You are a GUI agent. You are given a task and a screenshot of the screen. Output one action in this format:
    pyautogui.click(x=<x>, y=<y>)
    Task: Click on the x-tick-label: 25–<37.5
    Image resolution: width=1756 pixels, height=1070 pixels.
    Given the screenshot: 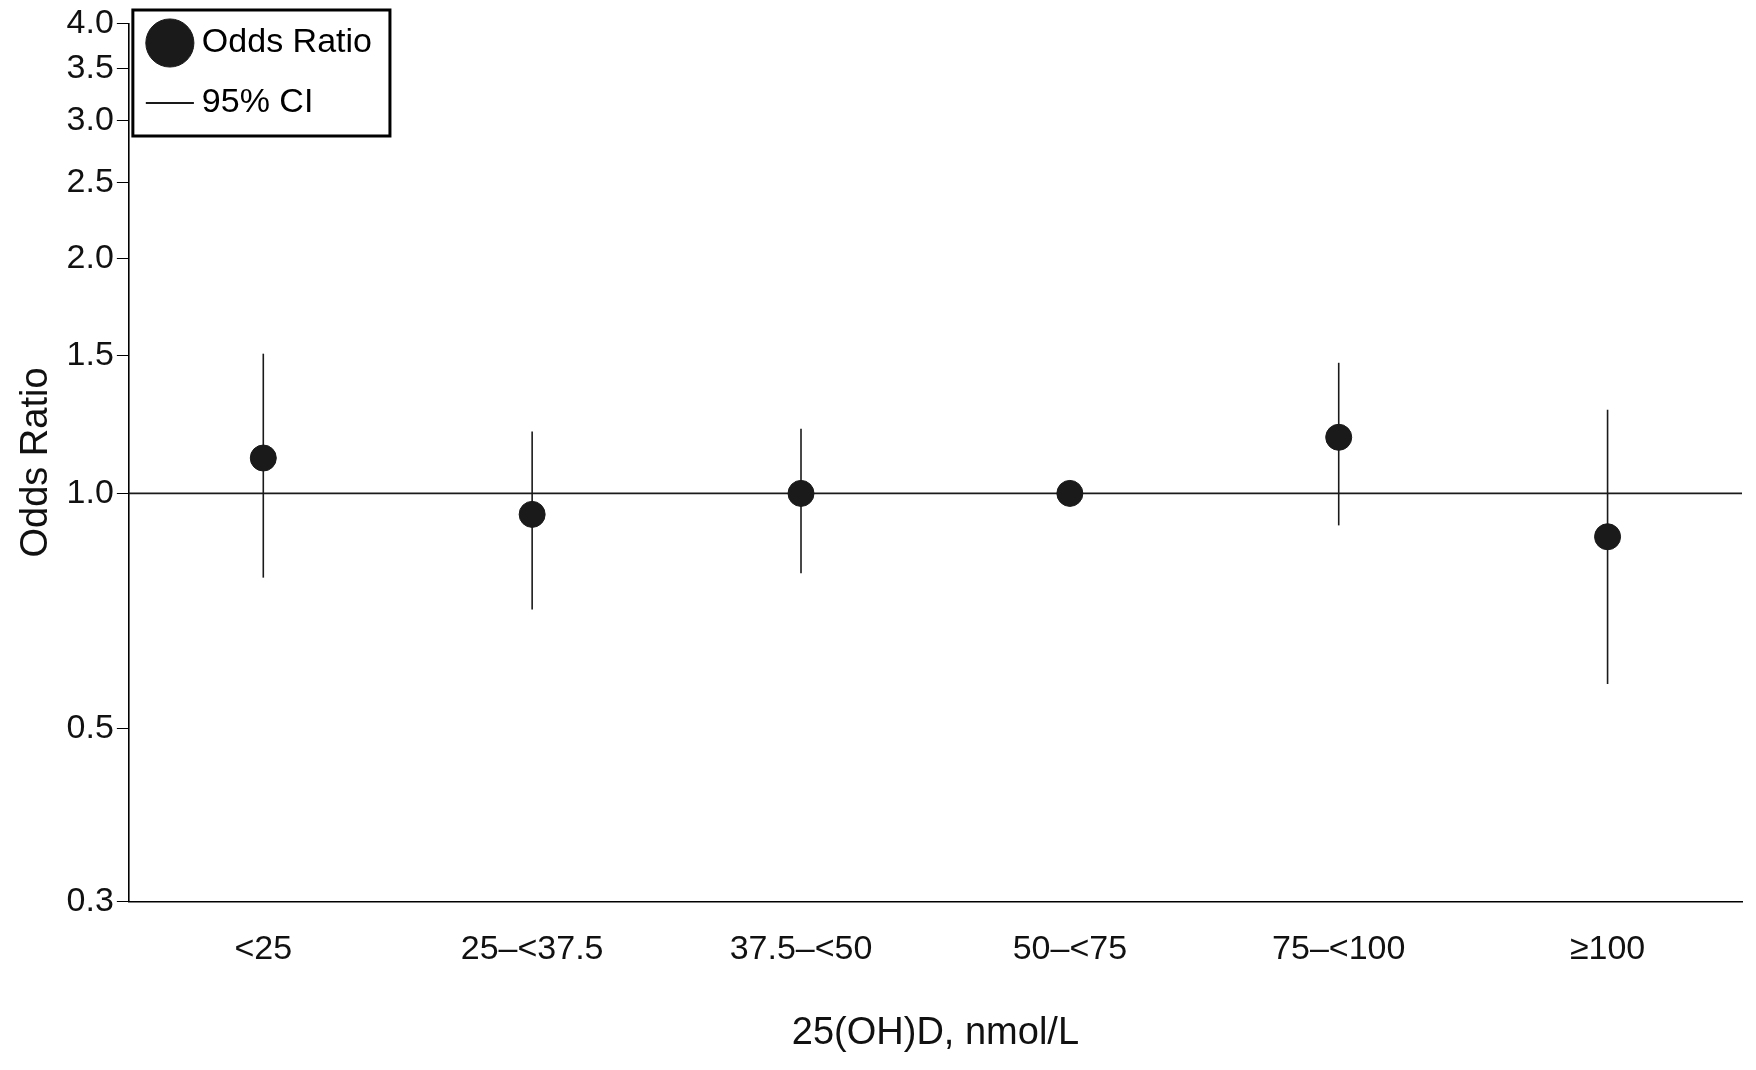 What is the action you would take?
    pyautogui.click(x=532, y=947)
    